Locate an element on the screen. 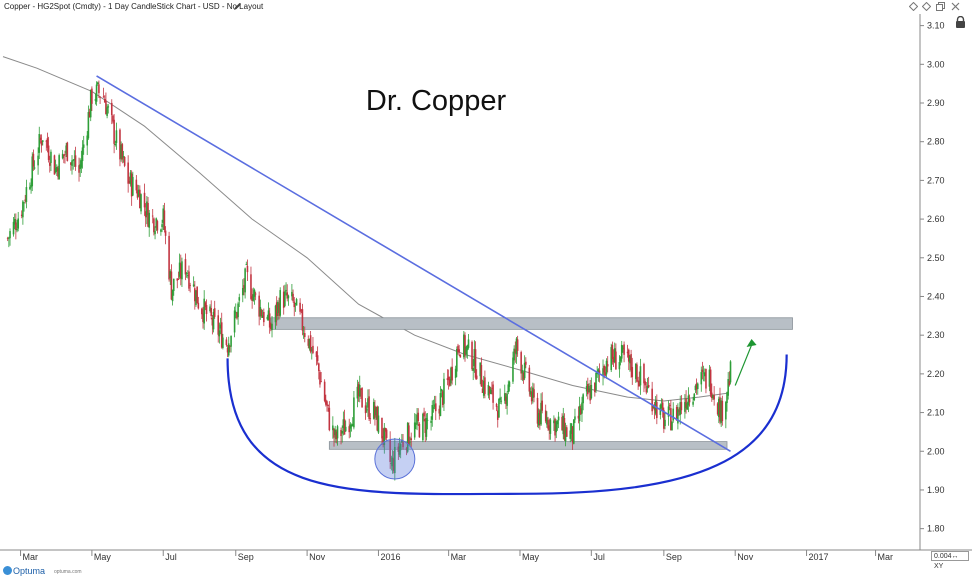 The height and width of the screenshot is (581, 972). footer-bar is located at coordinates (486, 572).